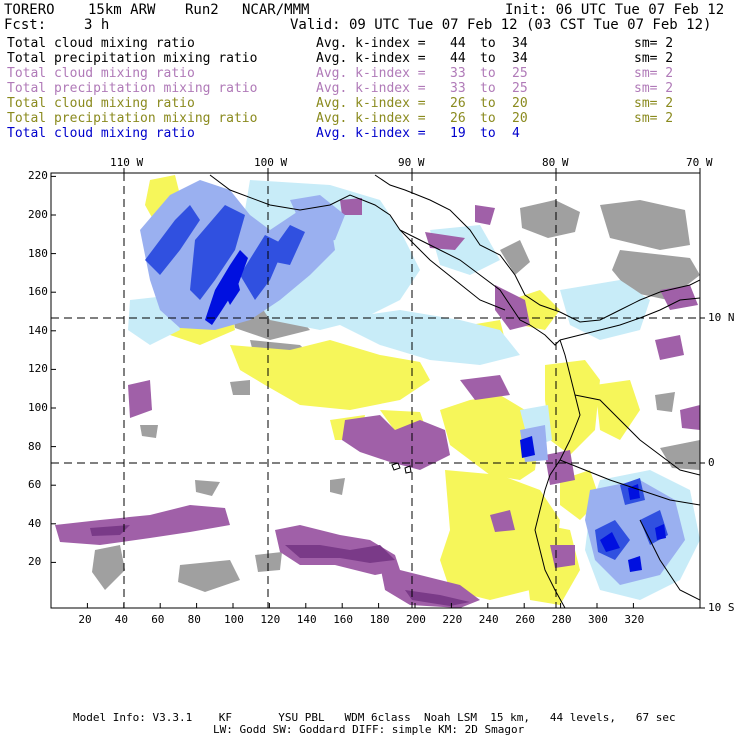 The height and width of the screenshot is (740, 740). I want to click on x-tick-label: 200, so click(416, 619).